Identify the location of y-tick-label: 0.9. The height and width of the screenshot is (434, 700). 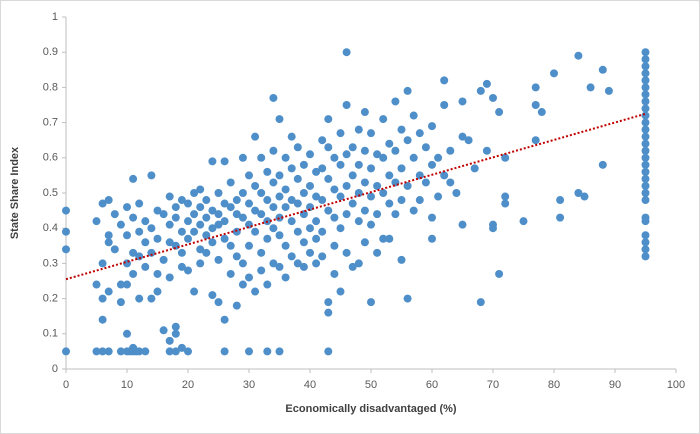
(50, 52).